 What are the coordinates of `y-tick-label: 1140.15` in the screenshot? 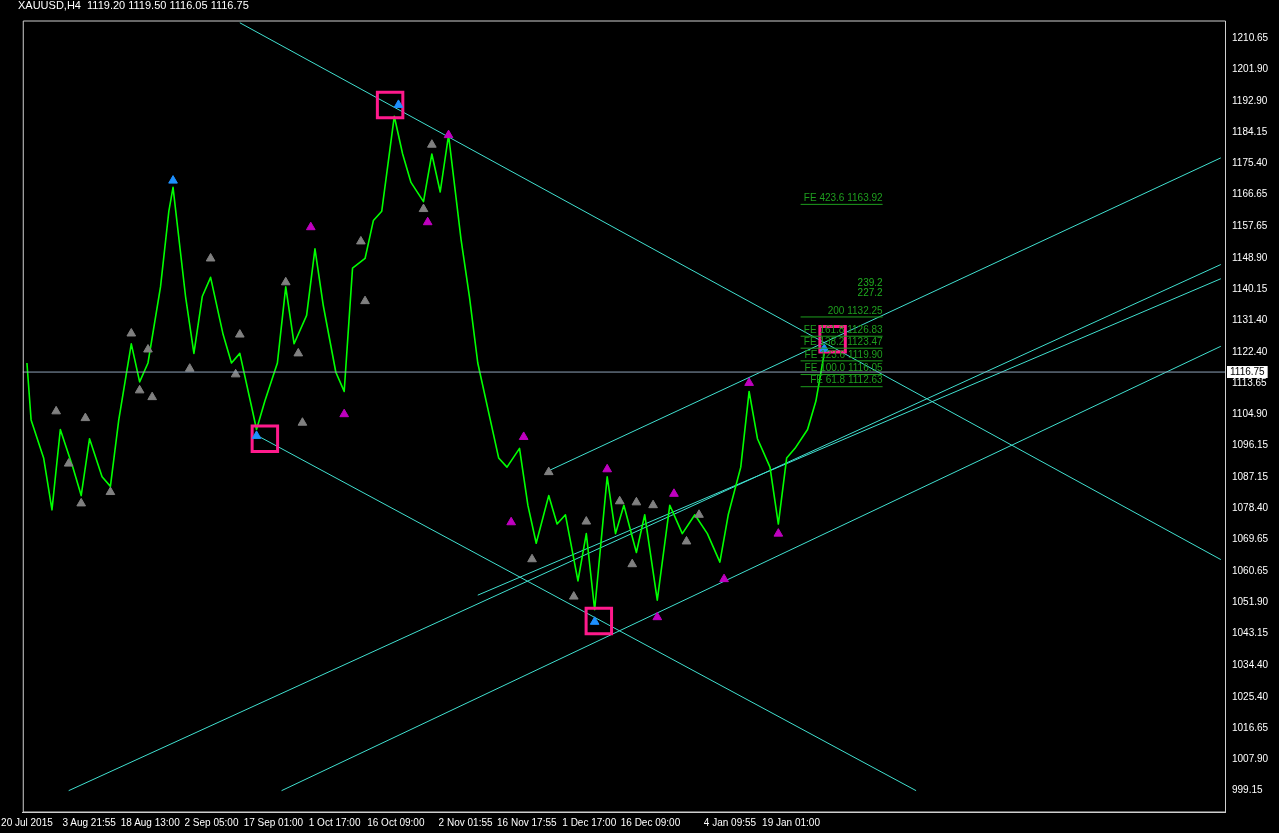 It's located at (1250, 288).